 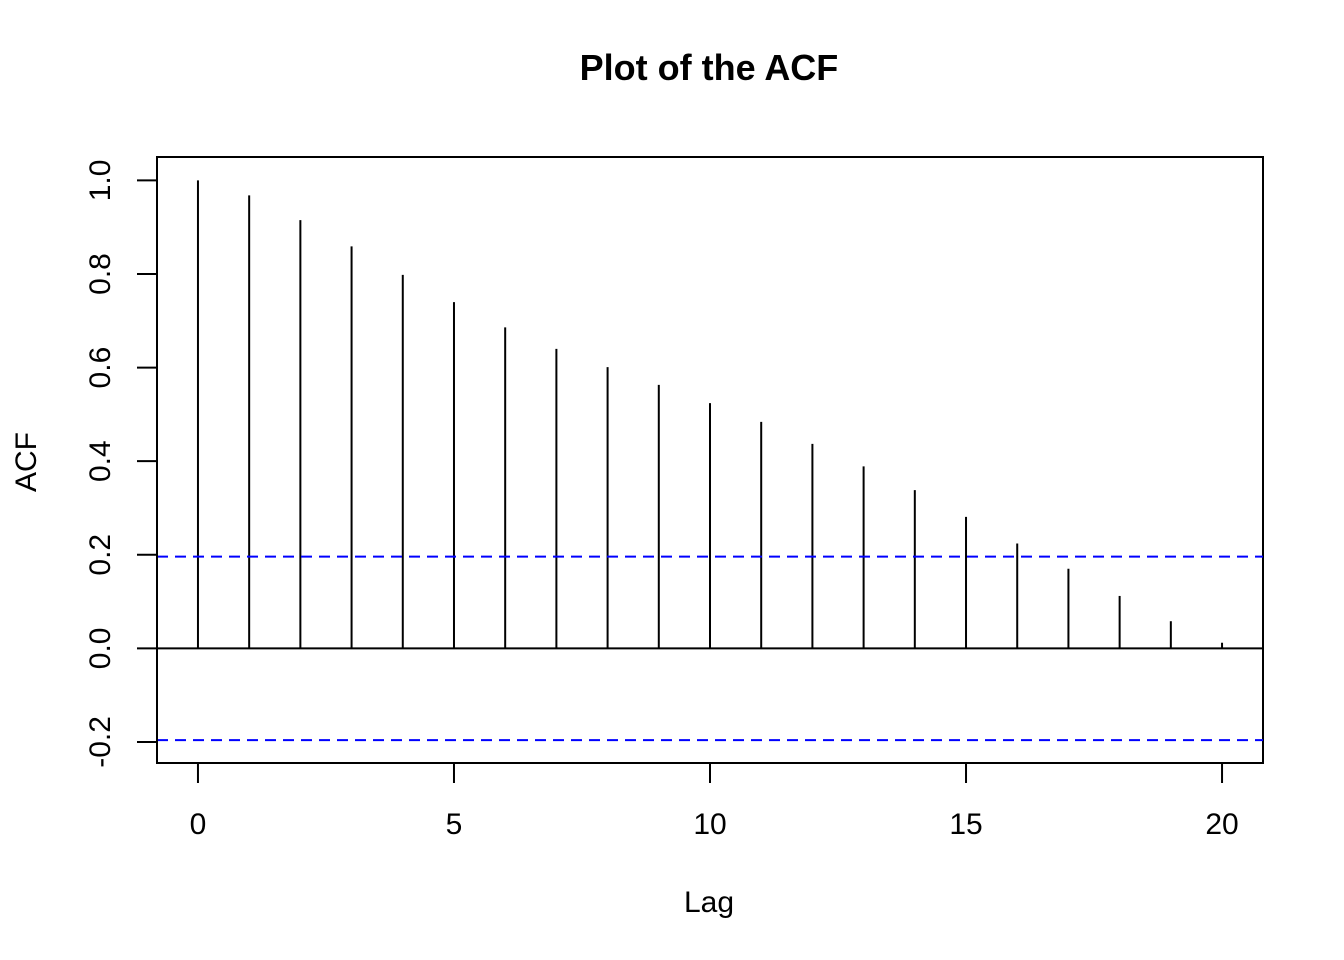 I want to click on x-tick-label: 15, so click(x=965, y=824).